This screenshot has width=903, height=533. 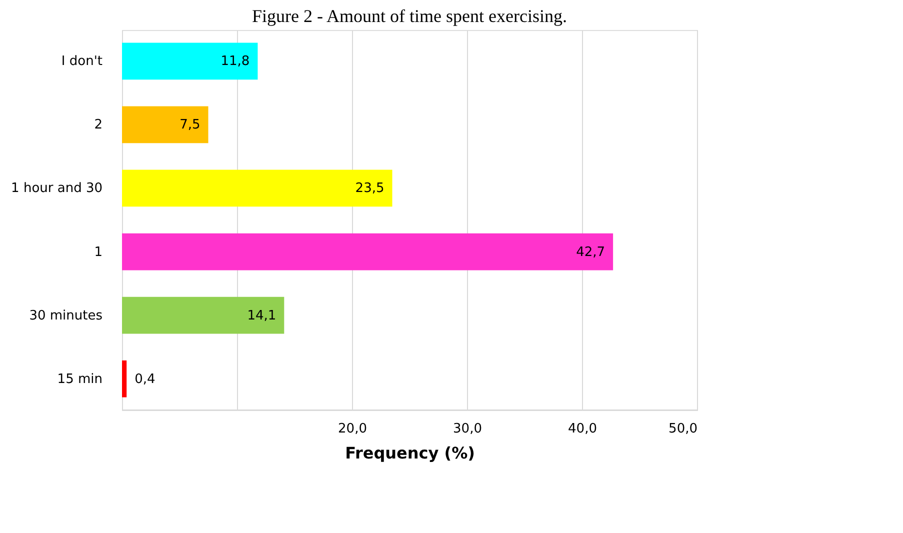 I want to click on x-tick-label: 30,0, so click(x=467, y=429).